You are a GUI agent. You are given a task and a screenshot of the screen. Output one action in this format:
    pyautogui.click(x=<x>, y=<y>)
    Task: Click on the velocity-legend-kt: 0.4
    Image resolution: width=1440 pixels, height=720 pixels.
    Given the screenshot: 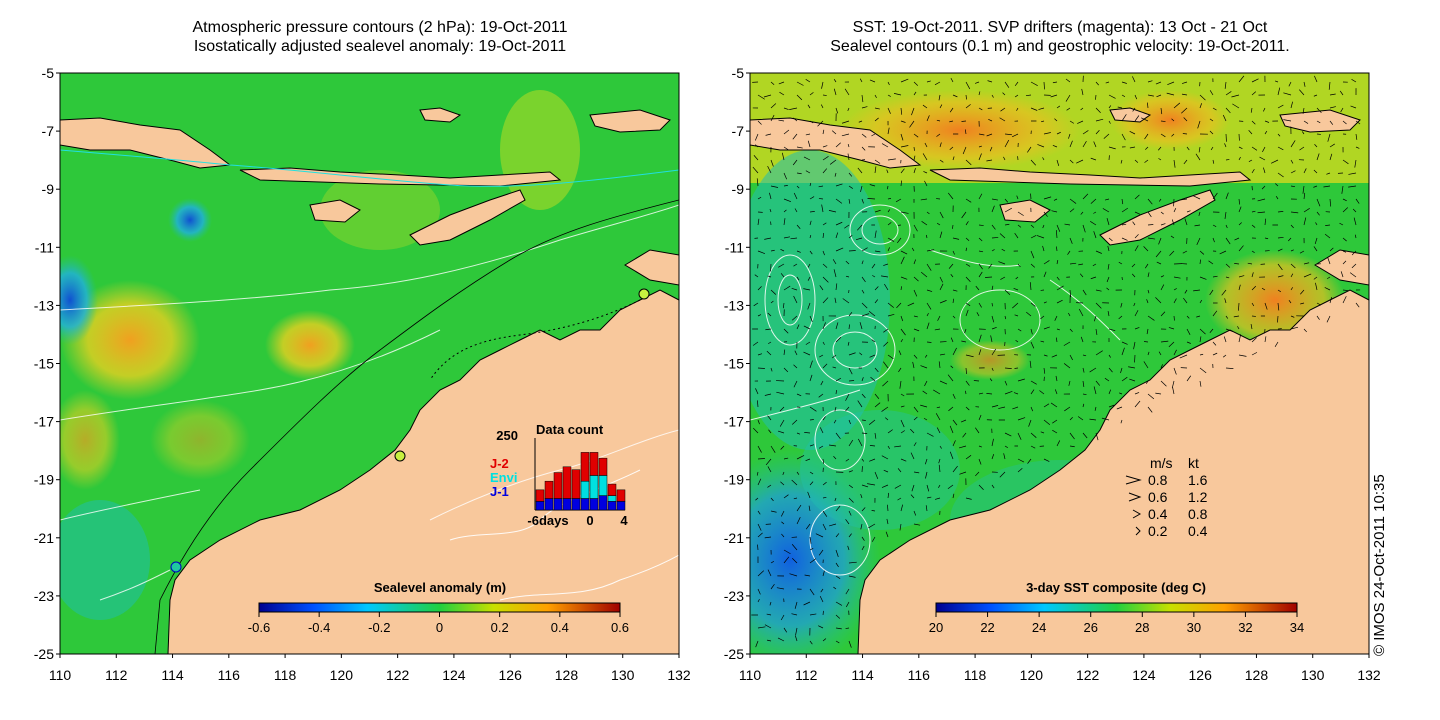 What is the action you would take?
    pyautogui.click(x=1198, y=531)
    